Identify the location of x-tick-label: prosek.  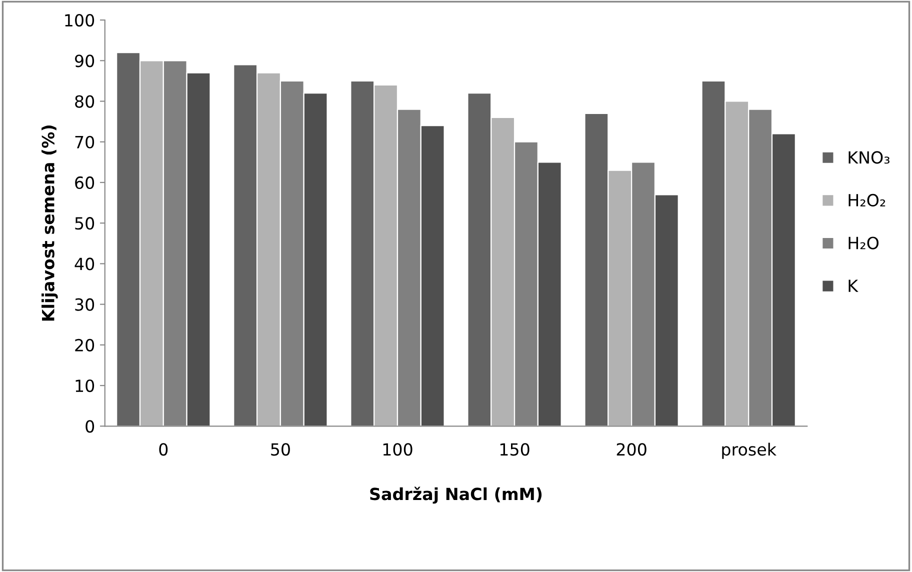
(749, 450).